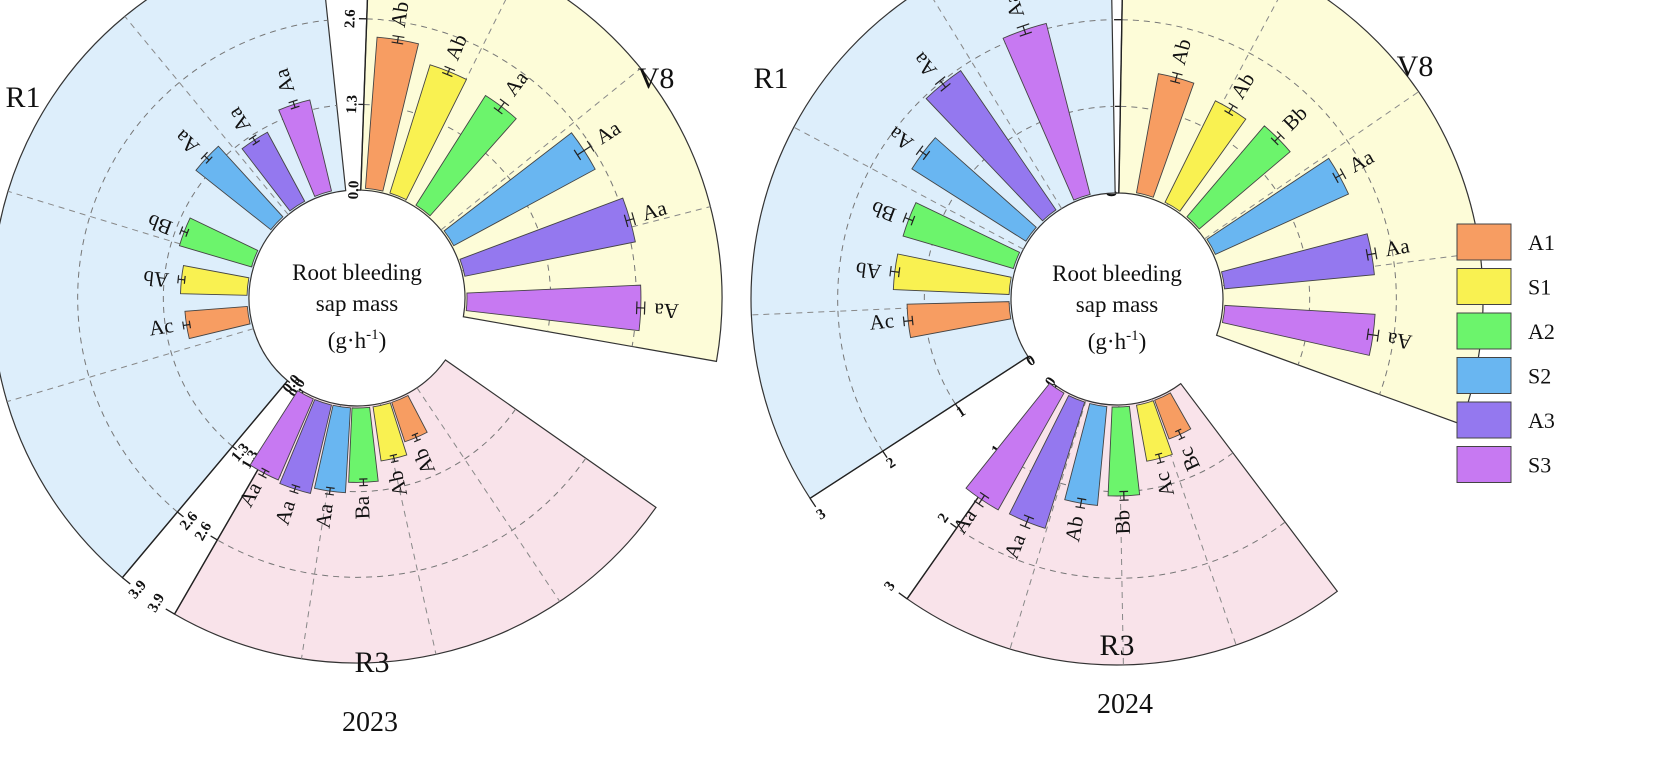 This screenshot has width=1655, height=776. What do you see at coordinates (1539, 465) in the screenshot?
I see `legend-label-s3: S3` at bounding box center [1539, 465].